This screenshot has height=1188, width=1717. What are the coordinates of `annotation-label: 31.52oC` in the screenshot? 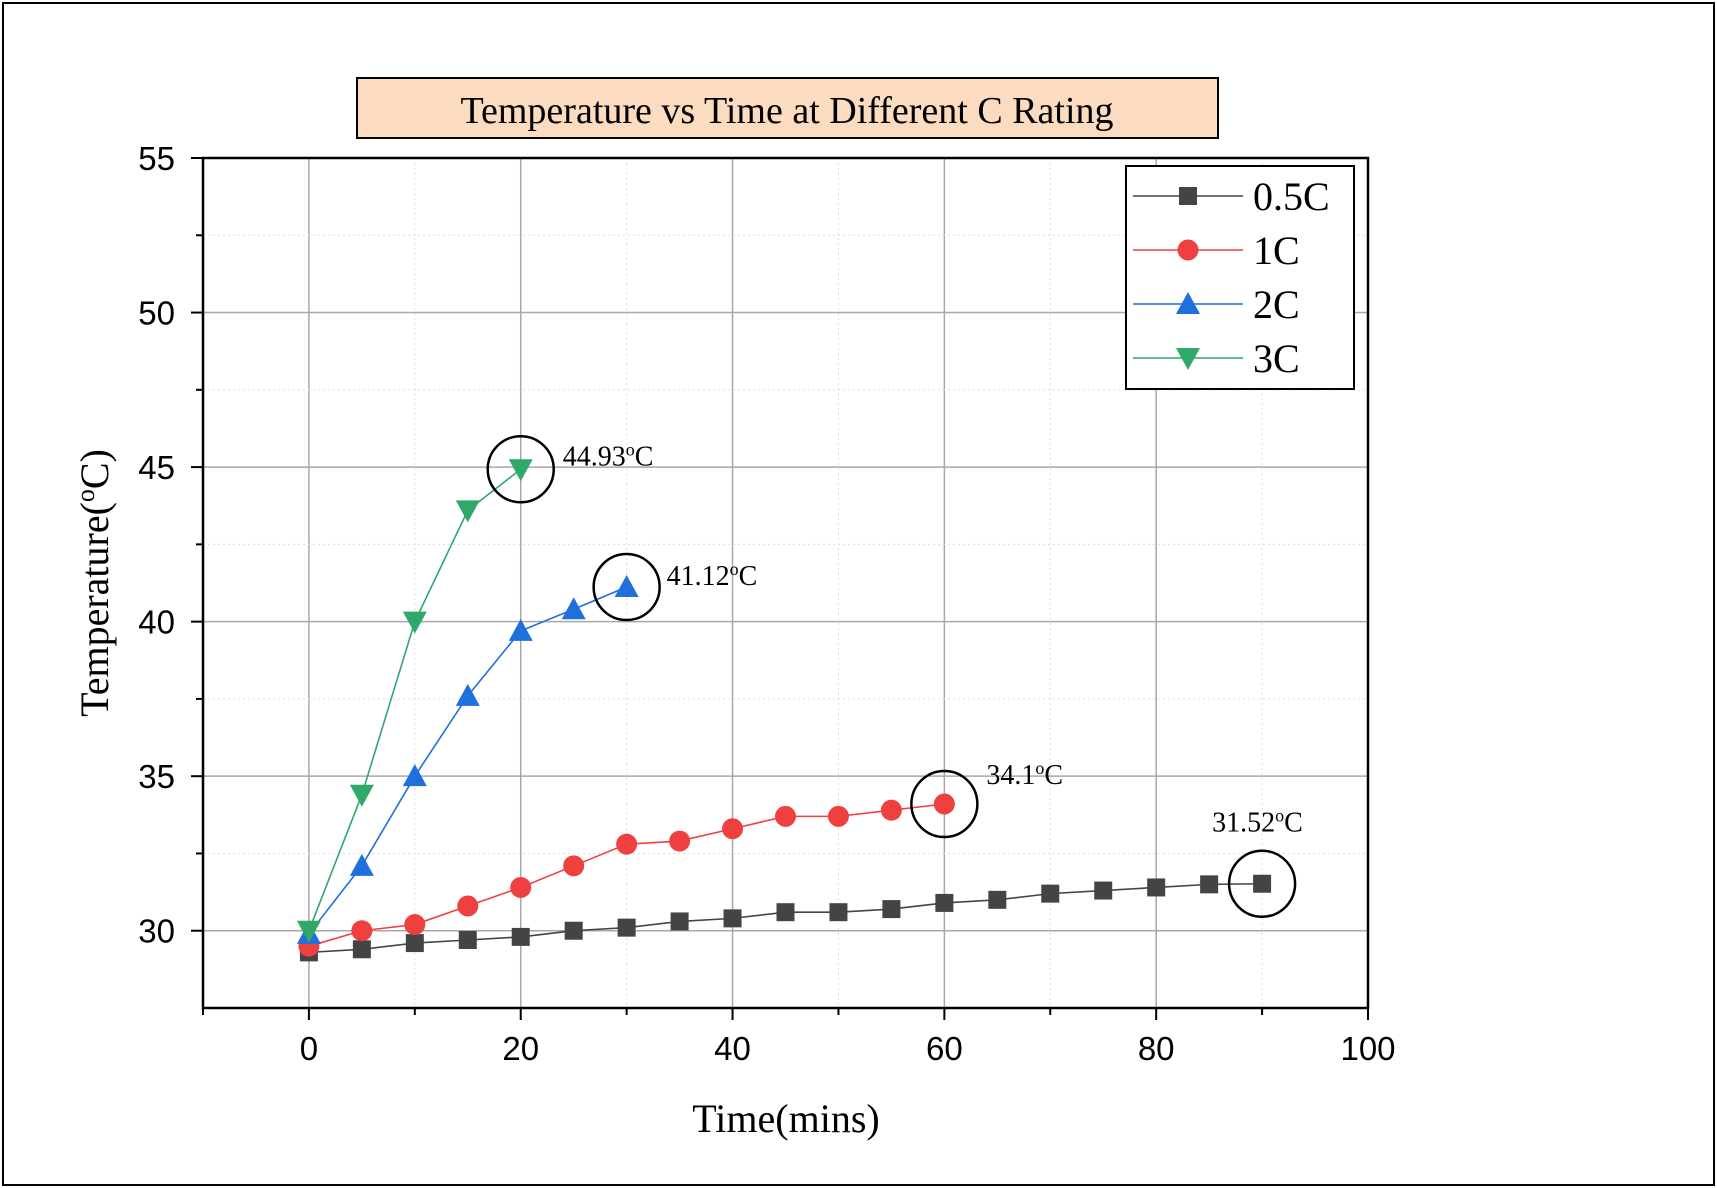 It's located at (1257, 822).